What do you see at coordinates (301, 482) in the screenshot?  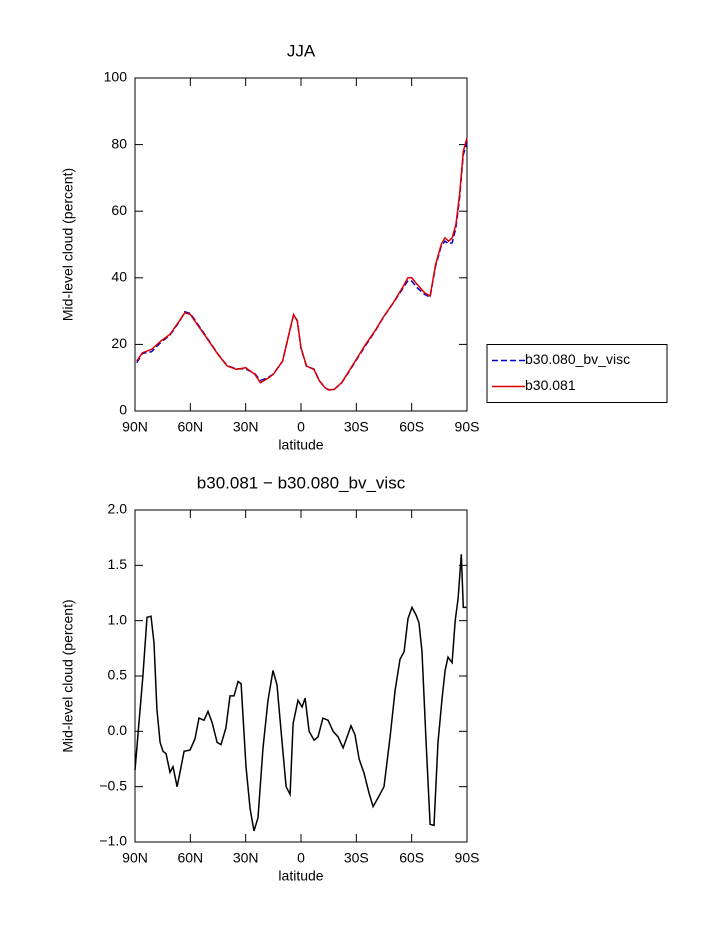 I see `chart-title: b30.081 − b30.080_bv_visc` at bounding box center [301, 482].